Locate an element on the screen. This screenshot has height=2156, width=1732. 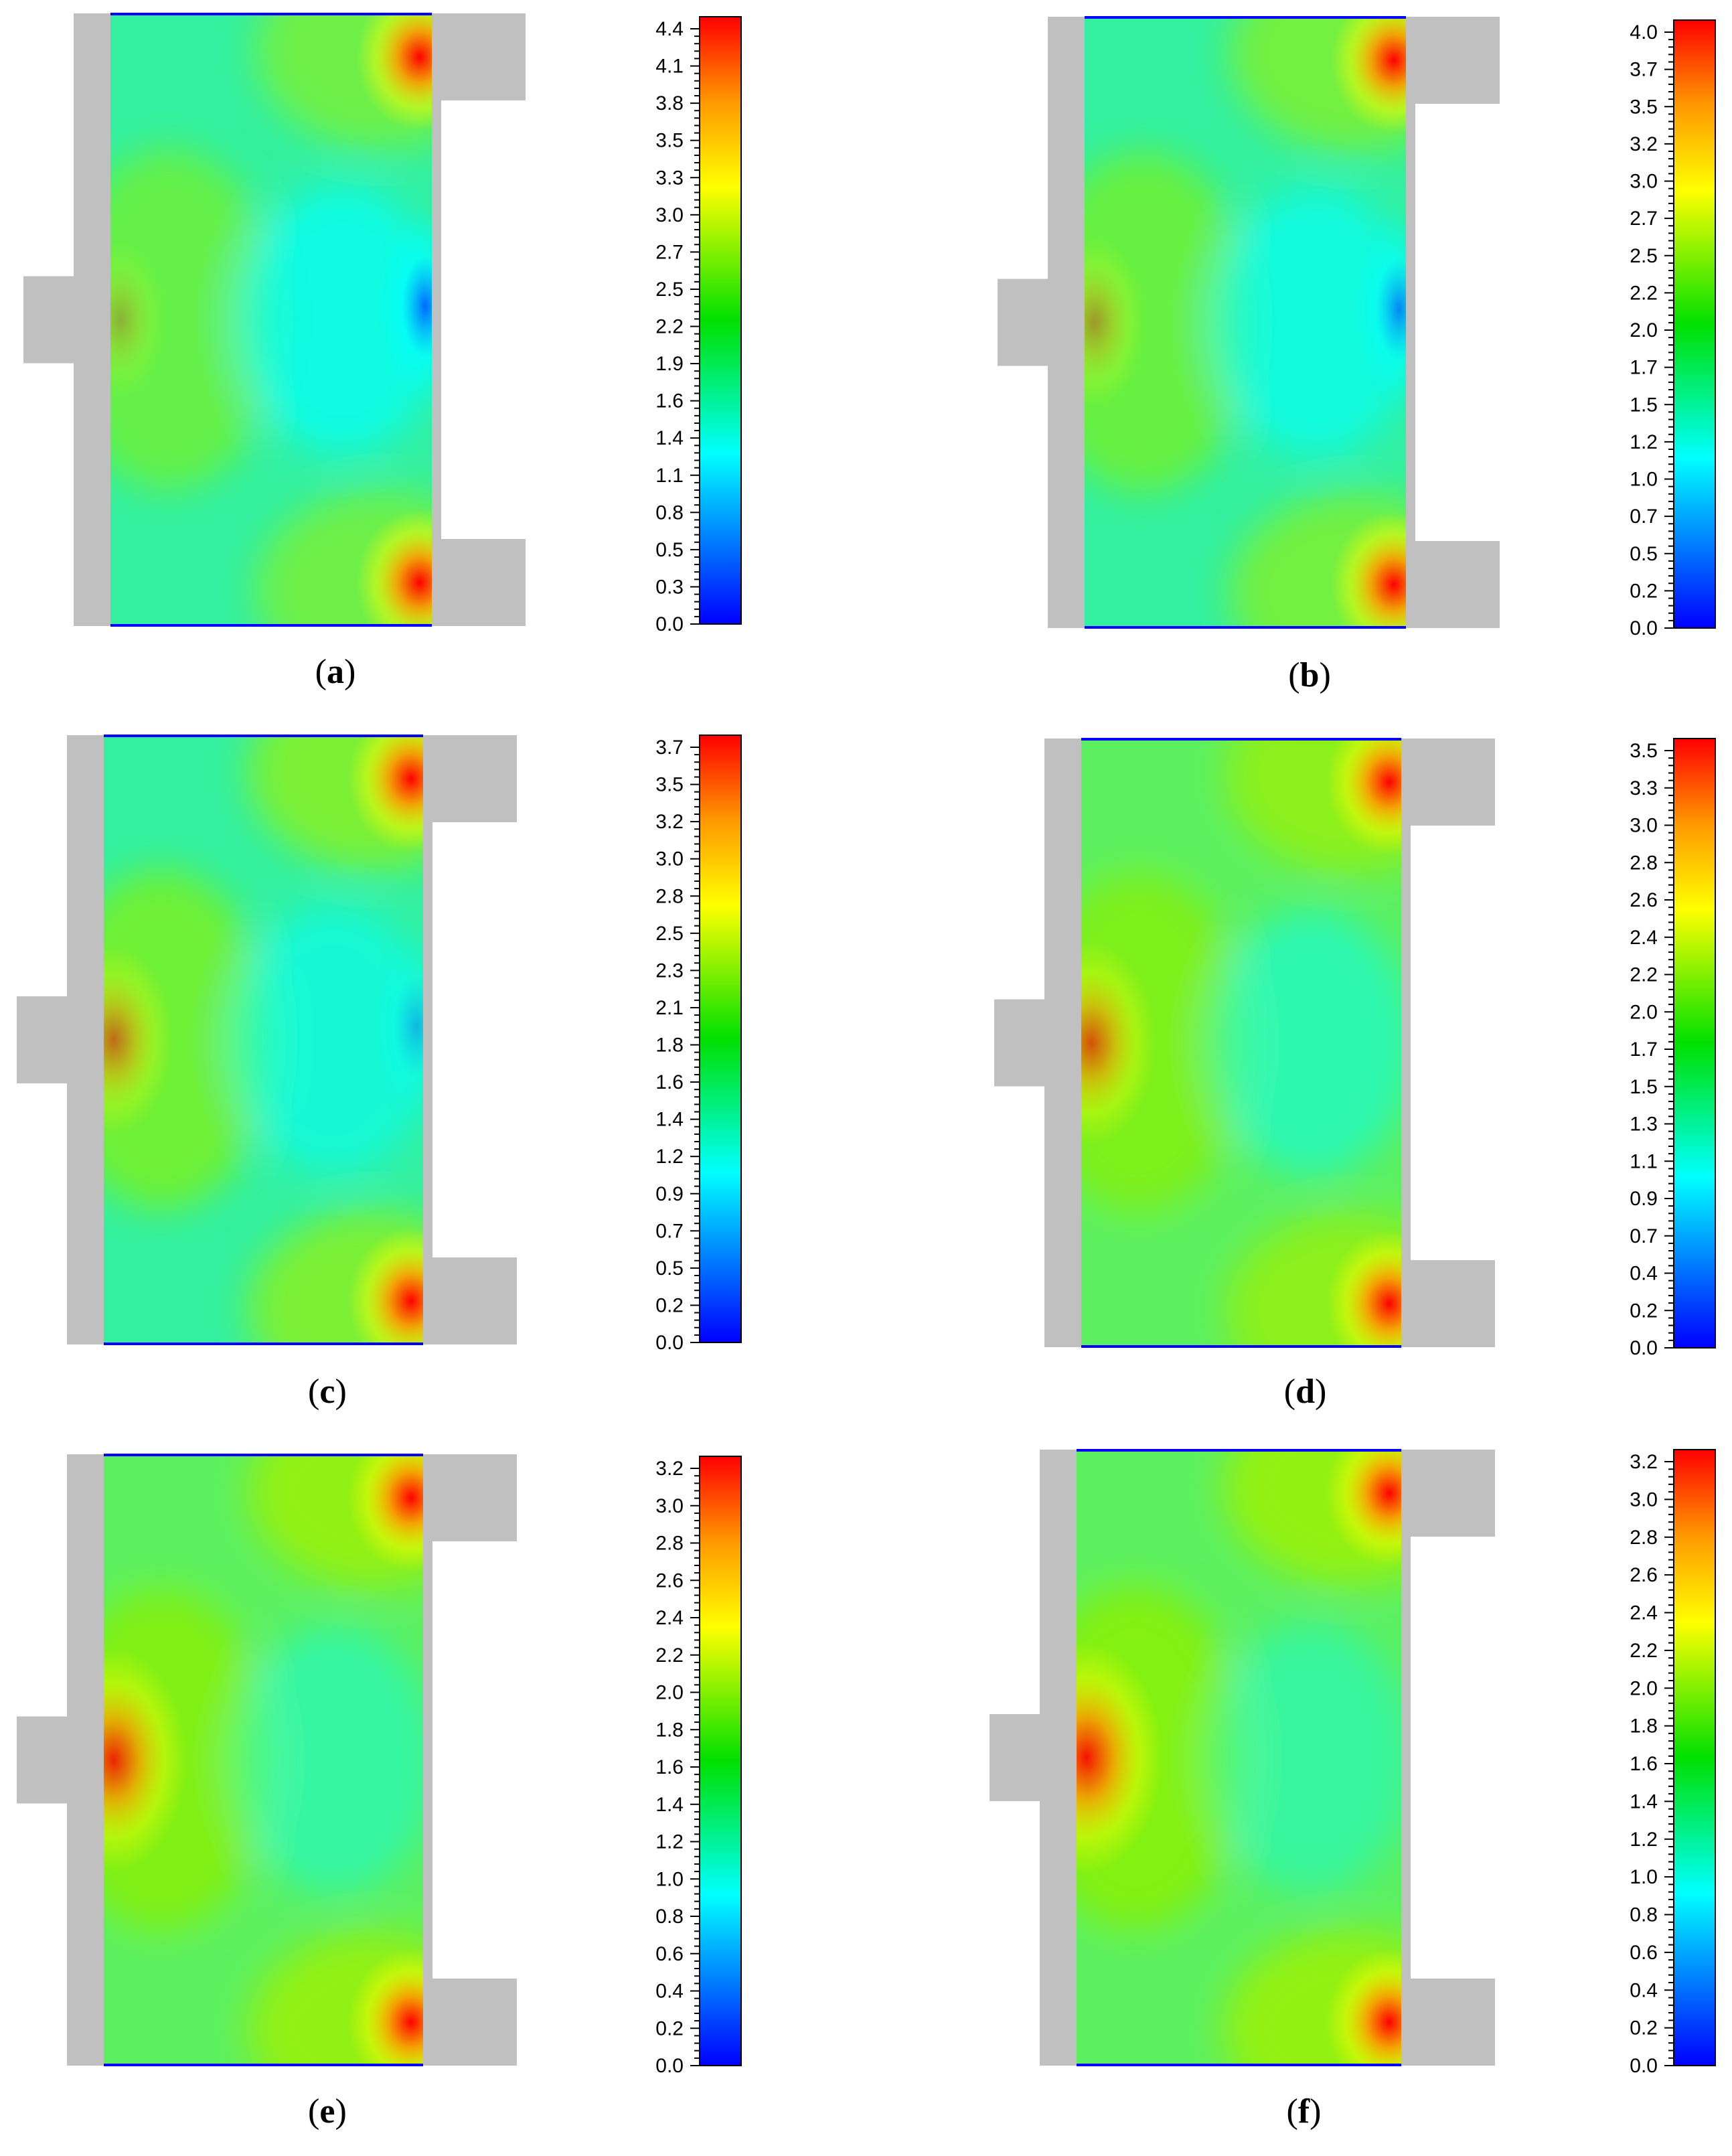
colorbar-tick-label: 2.5 is located at coordinates (669, 290).